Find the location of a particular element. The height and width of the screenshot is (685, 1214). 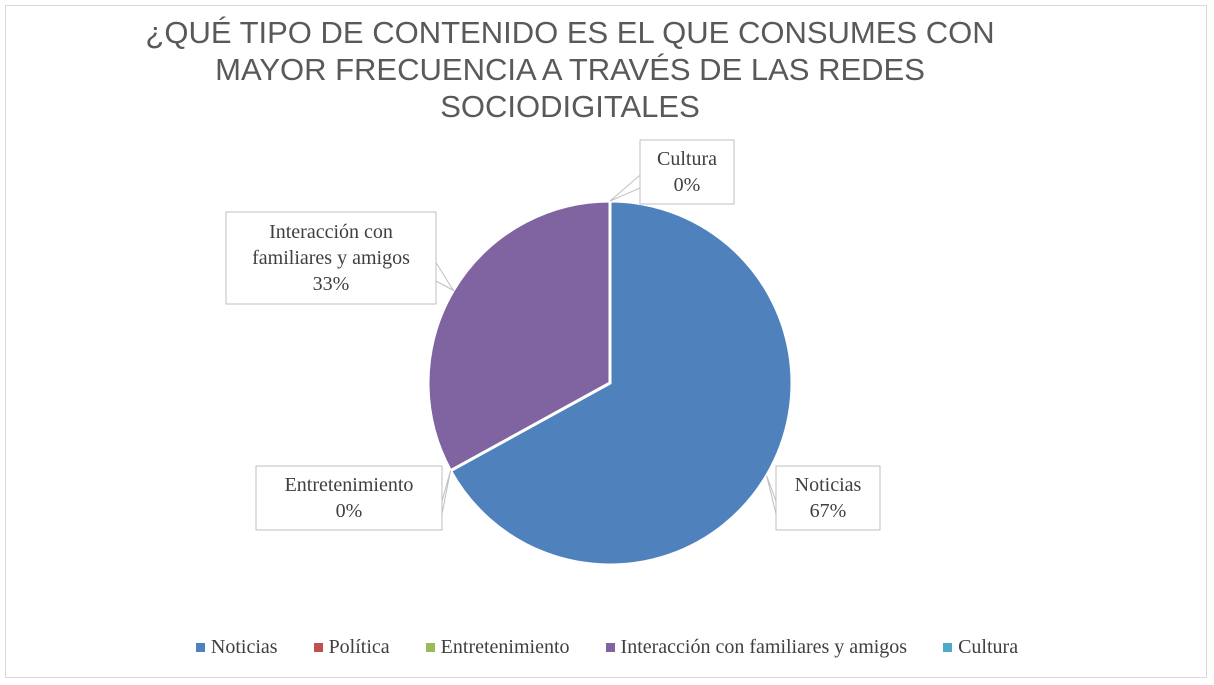

data-label-text: Entretenimiento is located at coordinates (349, 485).